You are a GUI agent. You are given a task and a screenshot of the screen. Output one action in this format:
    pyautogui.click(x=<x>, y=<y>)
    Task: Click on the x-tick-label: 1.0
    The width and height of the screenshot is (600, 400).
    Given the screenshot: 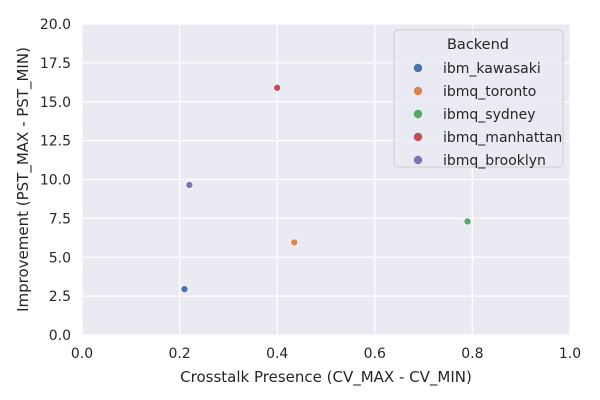 What is the action you would take?
    pyautogui.click(x=570, y=354)
    